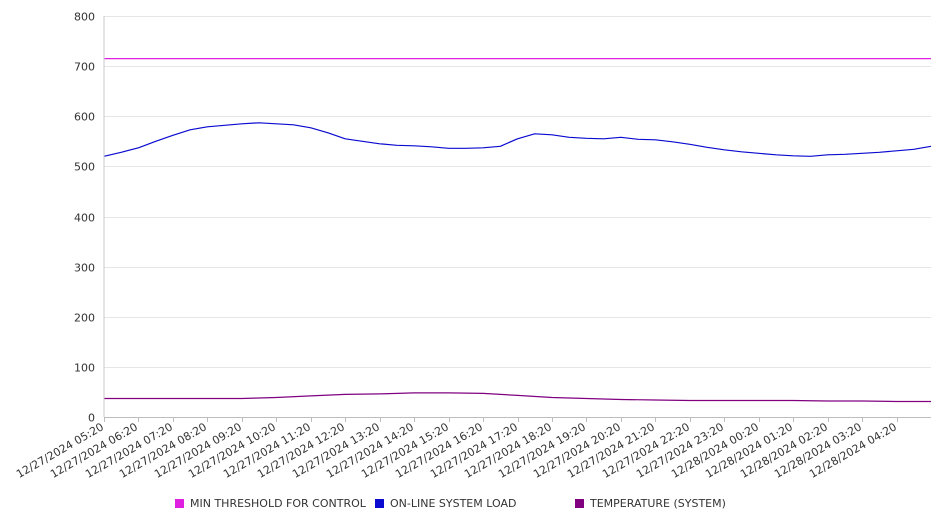 The image size is (946, 526). What do you see at coordinates (84, 67) in the screenshot?
I see `y-tick-label: 700` at bounding box center [84, 67].